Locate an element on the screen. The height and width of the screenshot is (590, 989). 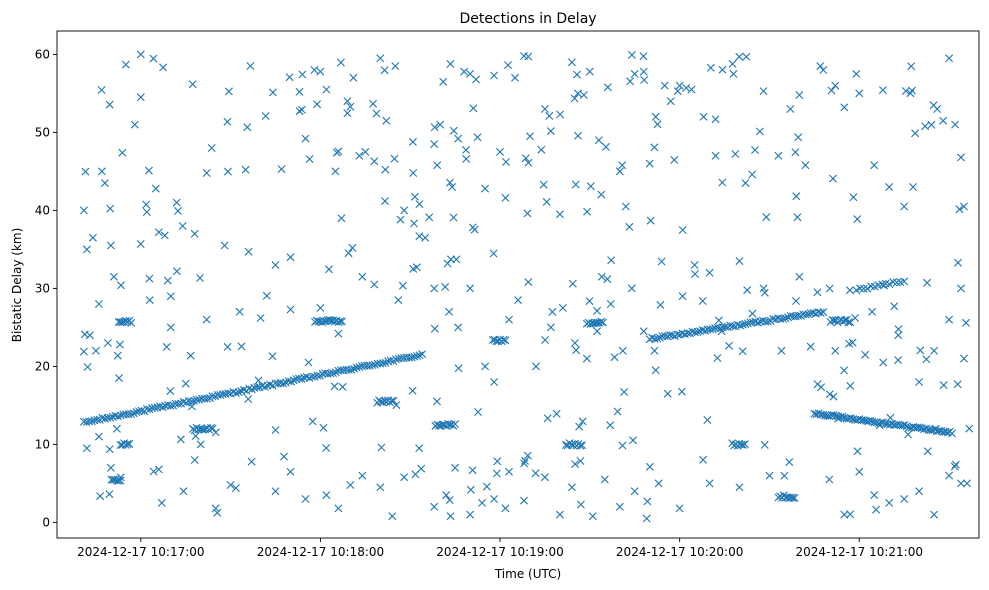
y-tick-label: 0 is located at coordinates (46, 522).